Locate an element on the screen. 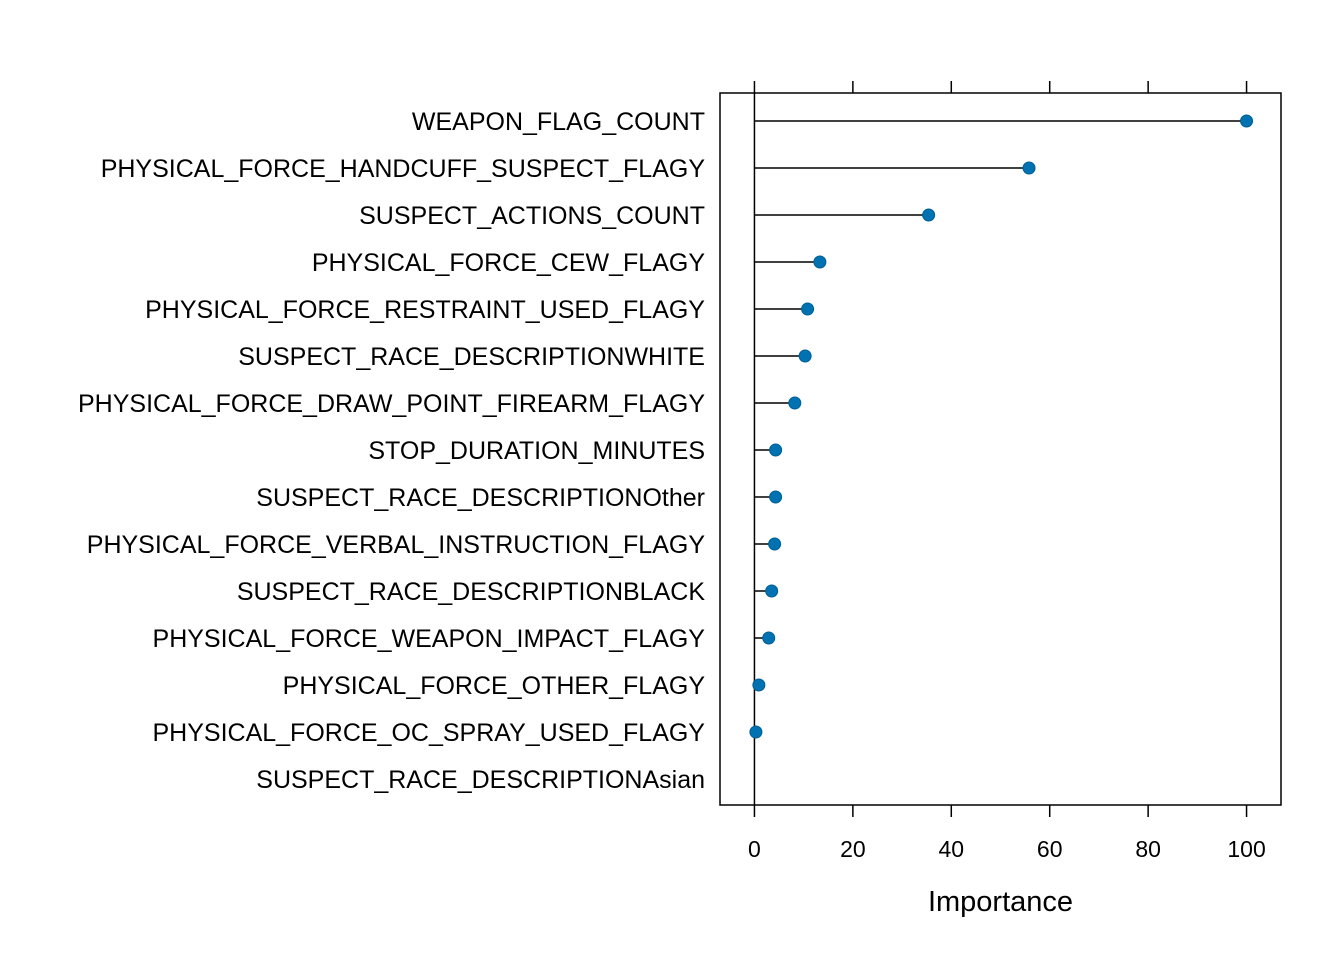  category-label: SUSPECT_RACE_DESCRIPTIONWHITE is located at coordinates (471, 357).